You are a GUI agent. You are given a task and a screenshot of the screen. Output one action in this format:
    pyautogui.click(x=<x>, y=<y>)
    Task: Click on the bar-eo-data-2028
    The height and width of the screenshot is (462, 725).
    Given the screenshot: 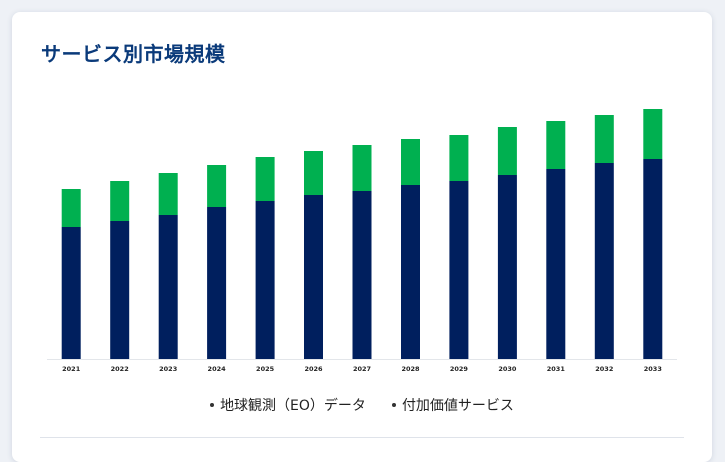 What is the action you would take?
    pyautogui.click(x=410, y=272)
    